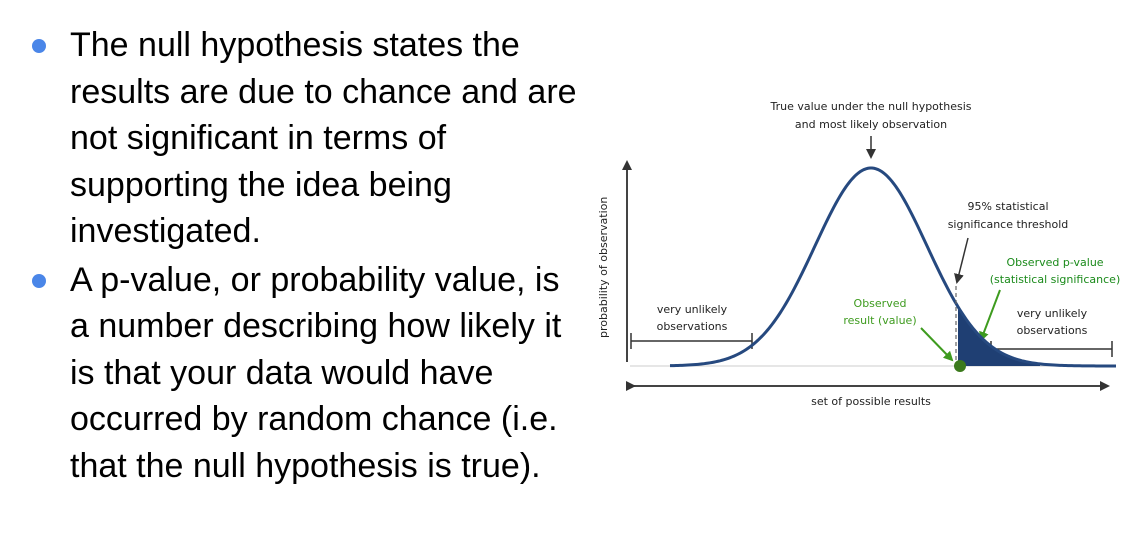 This screenshot has height=542, width=1132. What do you see at coordinates (879, 320) in the screenshot?
I see `observed-label-line2: result (value)` at bounding box center [879, 320].